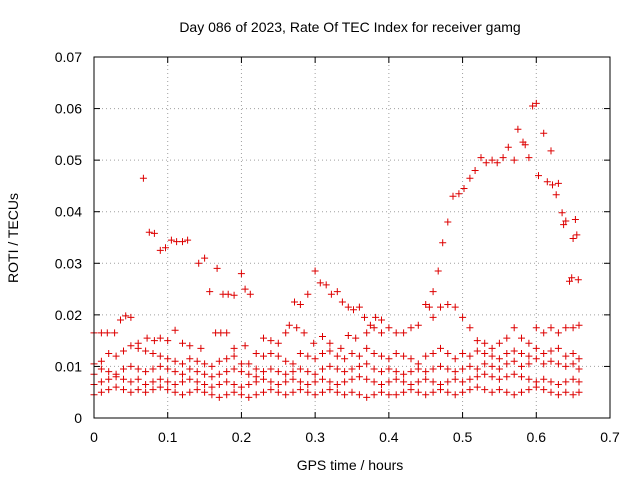  What do you see at coordinates (68, 263) in the screenshot?
I see `y-tick-label: 0.03` at bounding box center [68, 263].